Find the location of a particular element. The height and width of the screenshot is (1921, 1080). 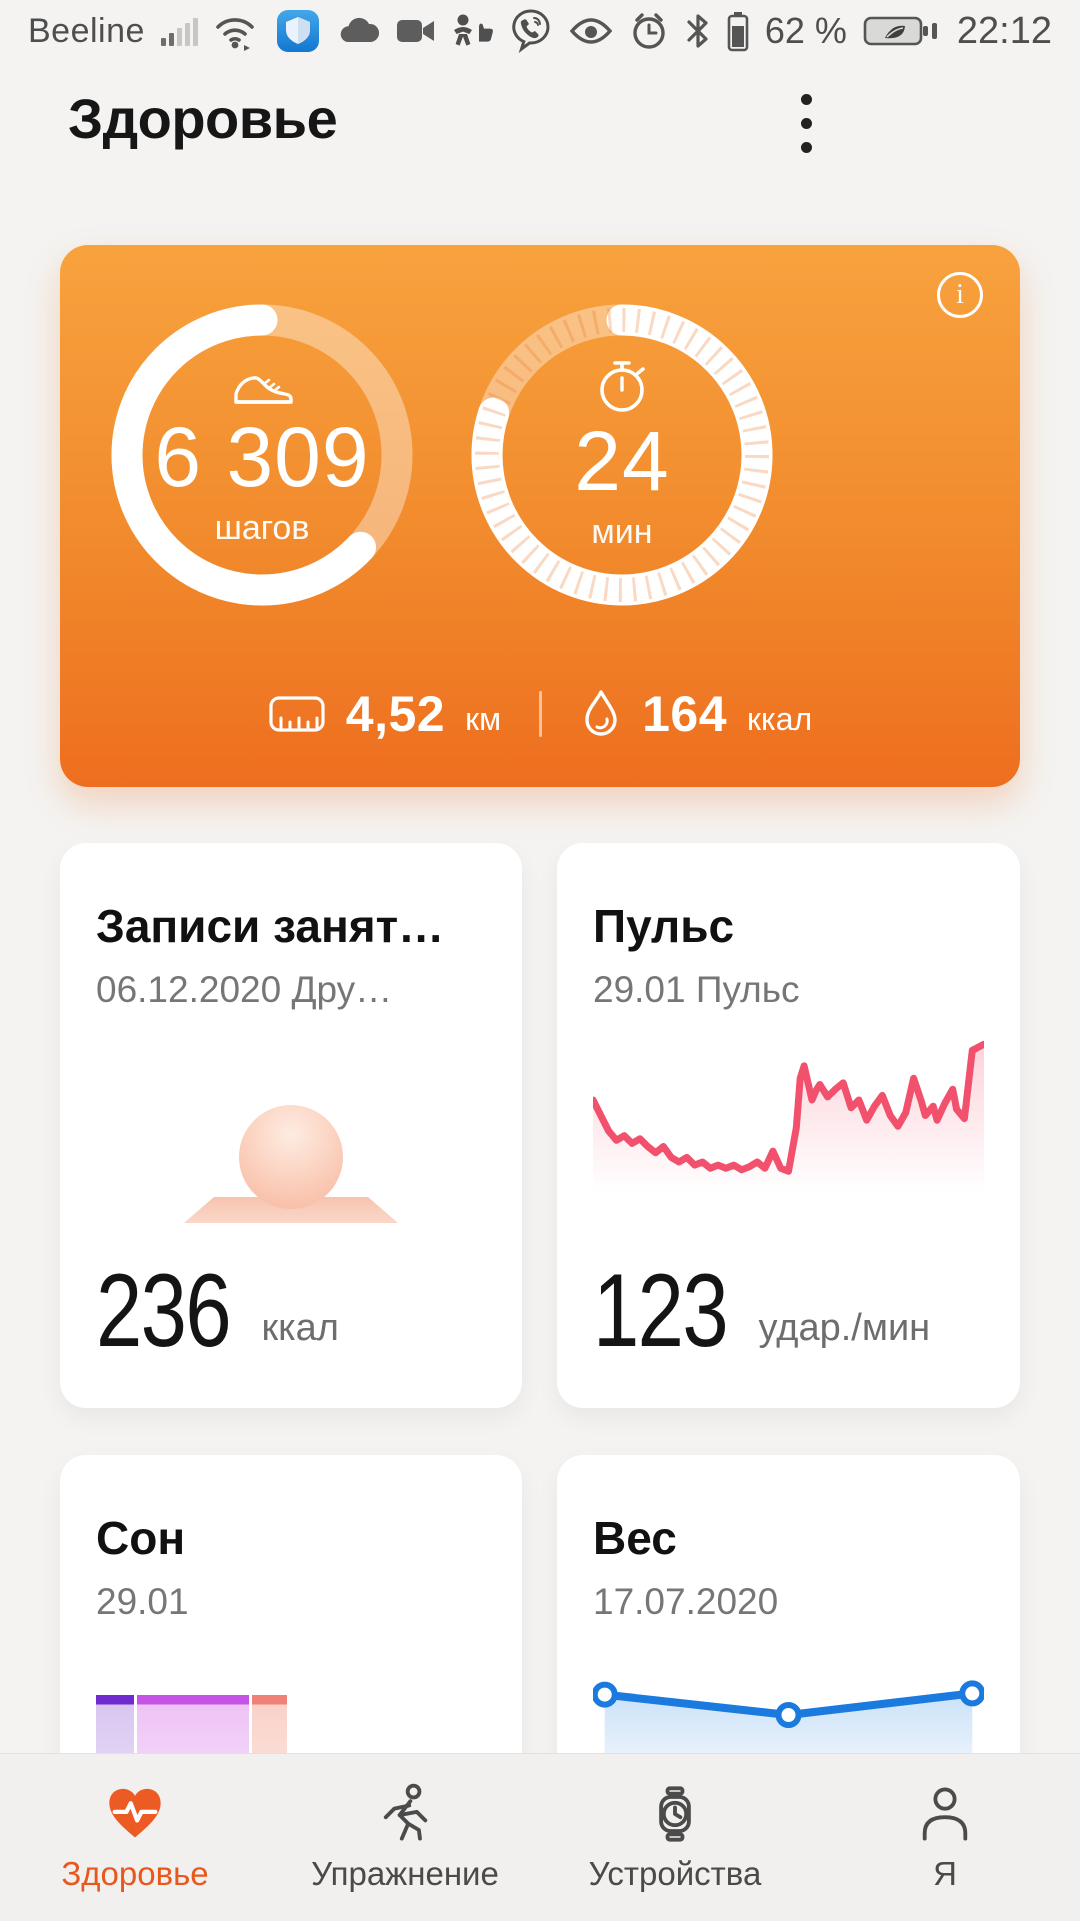

active-minutes-unit: мин is located at coordinates (622, 531).